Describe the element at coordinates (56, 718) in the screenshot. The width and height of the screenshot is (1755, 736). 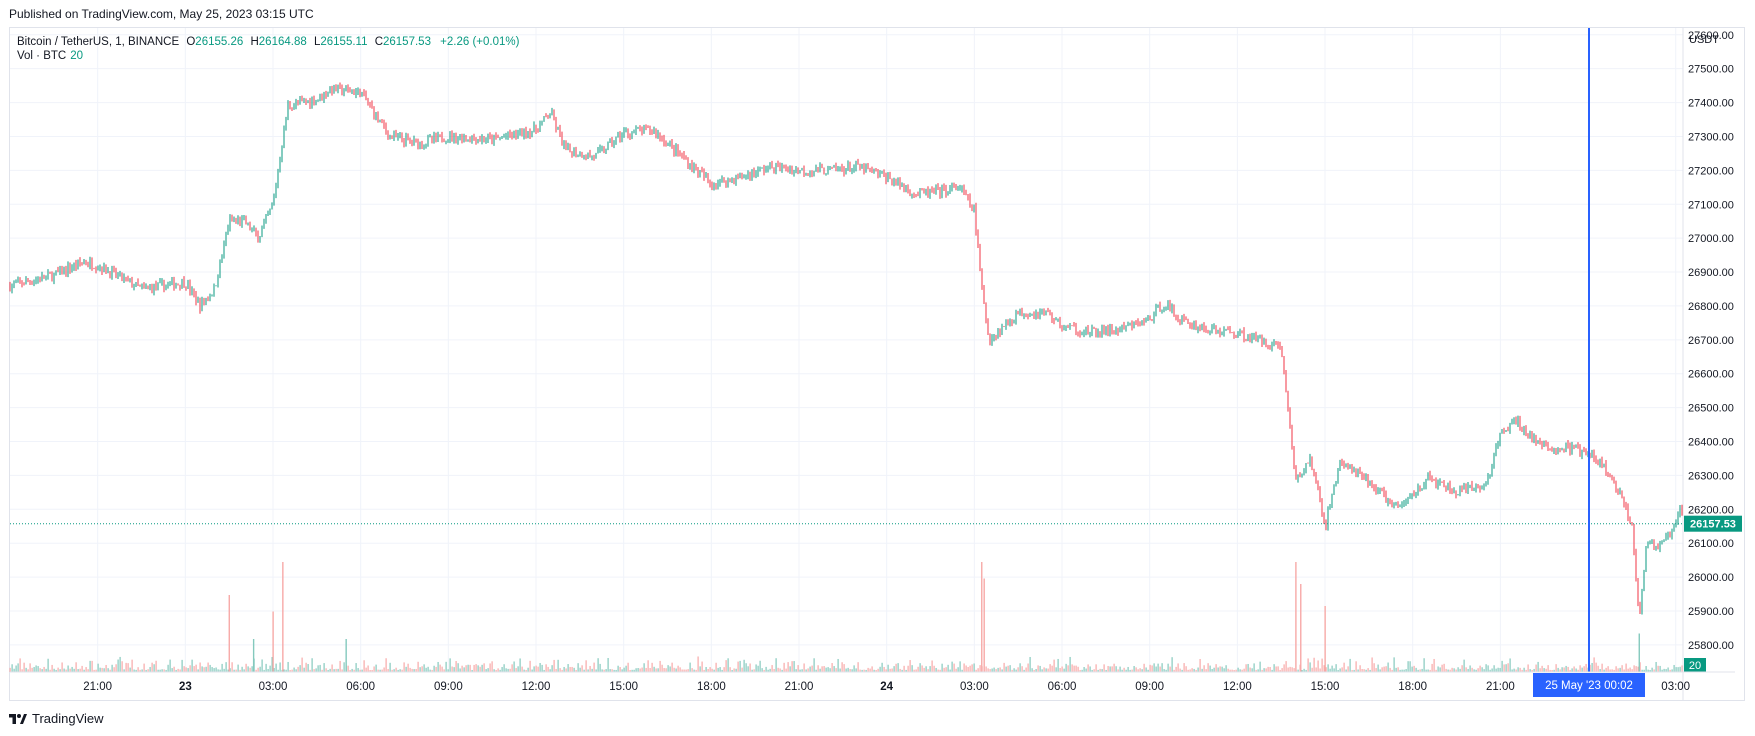
I see `footer-brand: TradingView` at that location.